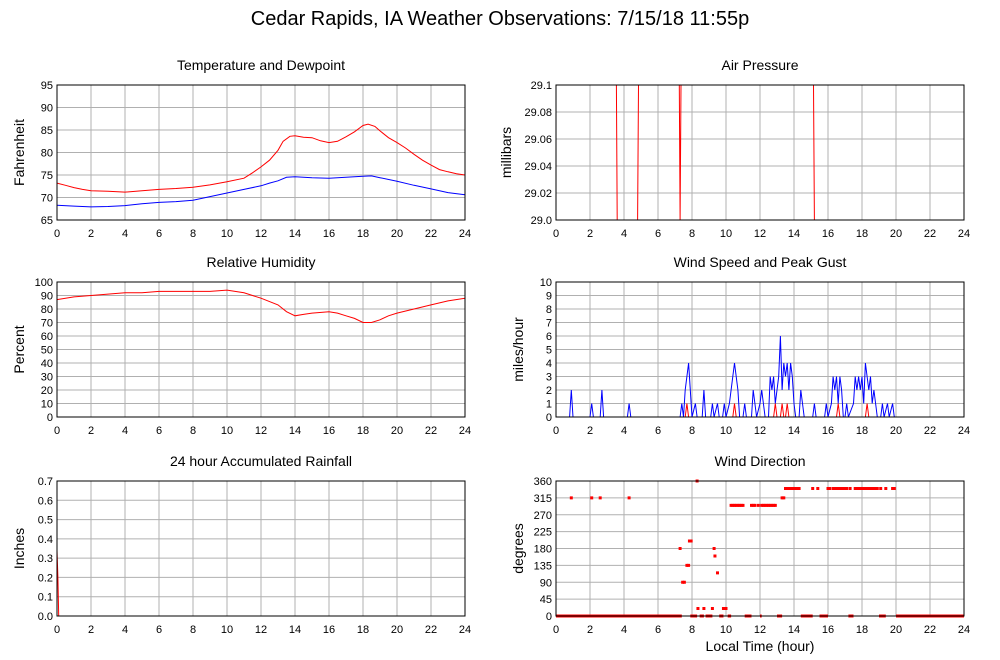  Describe the element at coordinates (19, 548) in the screenshot. I see `y-axis-label: Inches` at that location.